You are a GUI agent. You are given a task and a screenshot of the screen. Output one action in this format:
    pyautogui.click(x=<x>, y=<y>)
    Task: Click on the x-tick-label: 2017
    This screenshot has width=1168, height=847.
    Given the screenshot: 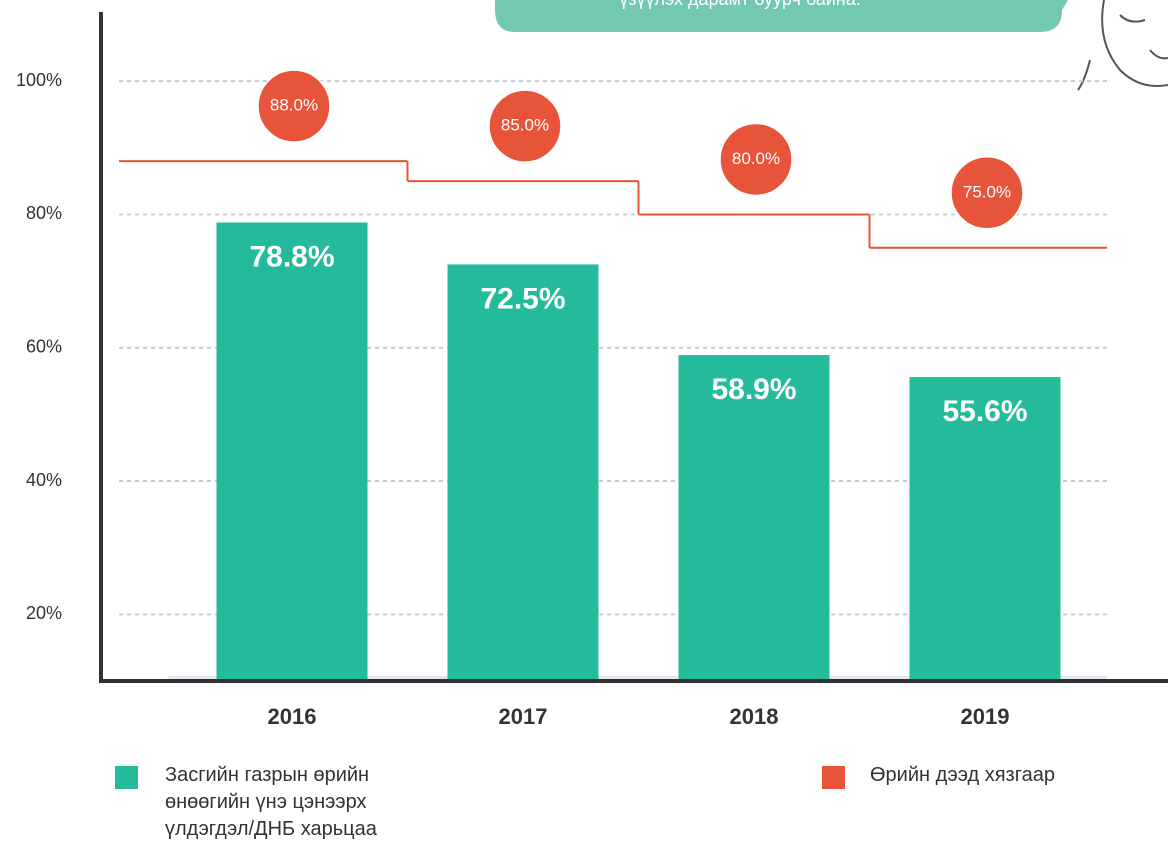 What is the action you would take?
    pyautogui.click(x=523, y=716)
    